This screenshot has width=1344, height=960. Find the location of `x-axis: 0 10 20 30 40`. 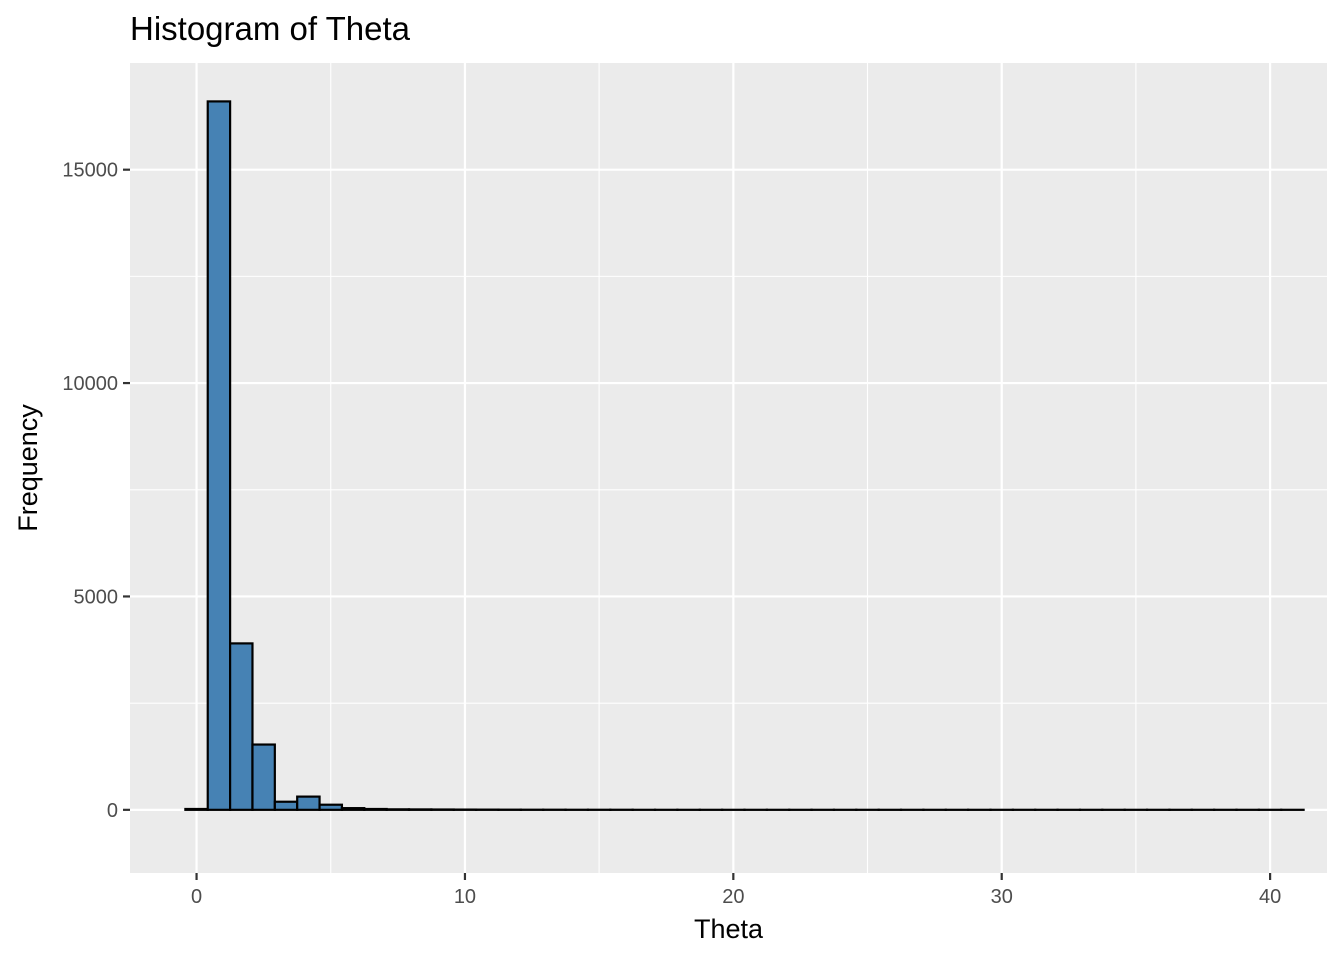

x-axis: 0 10 20 30 40 is located at coordinates (736, 890).